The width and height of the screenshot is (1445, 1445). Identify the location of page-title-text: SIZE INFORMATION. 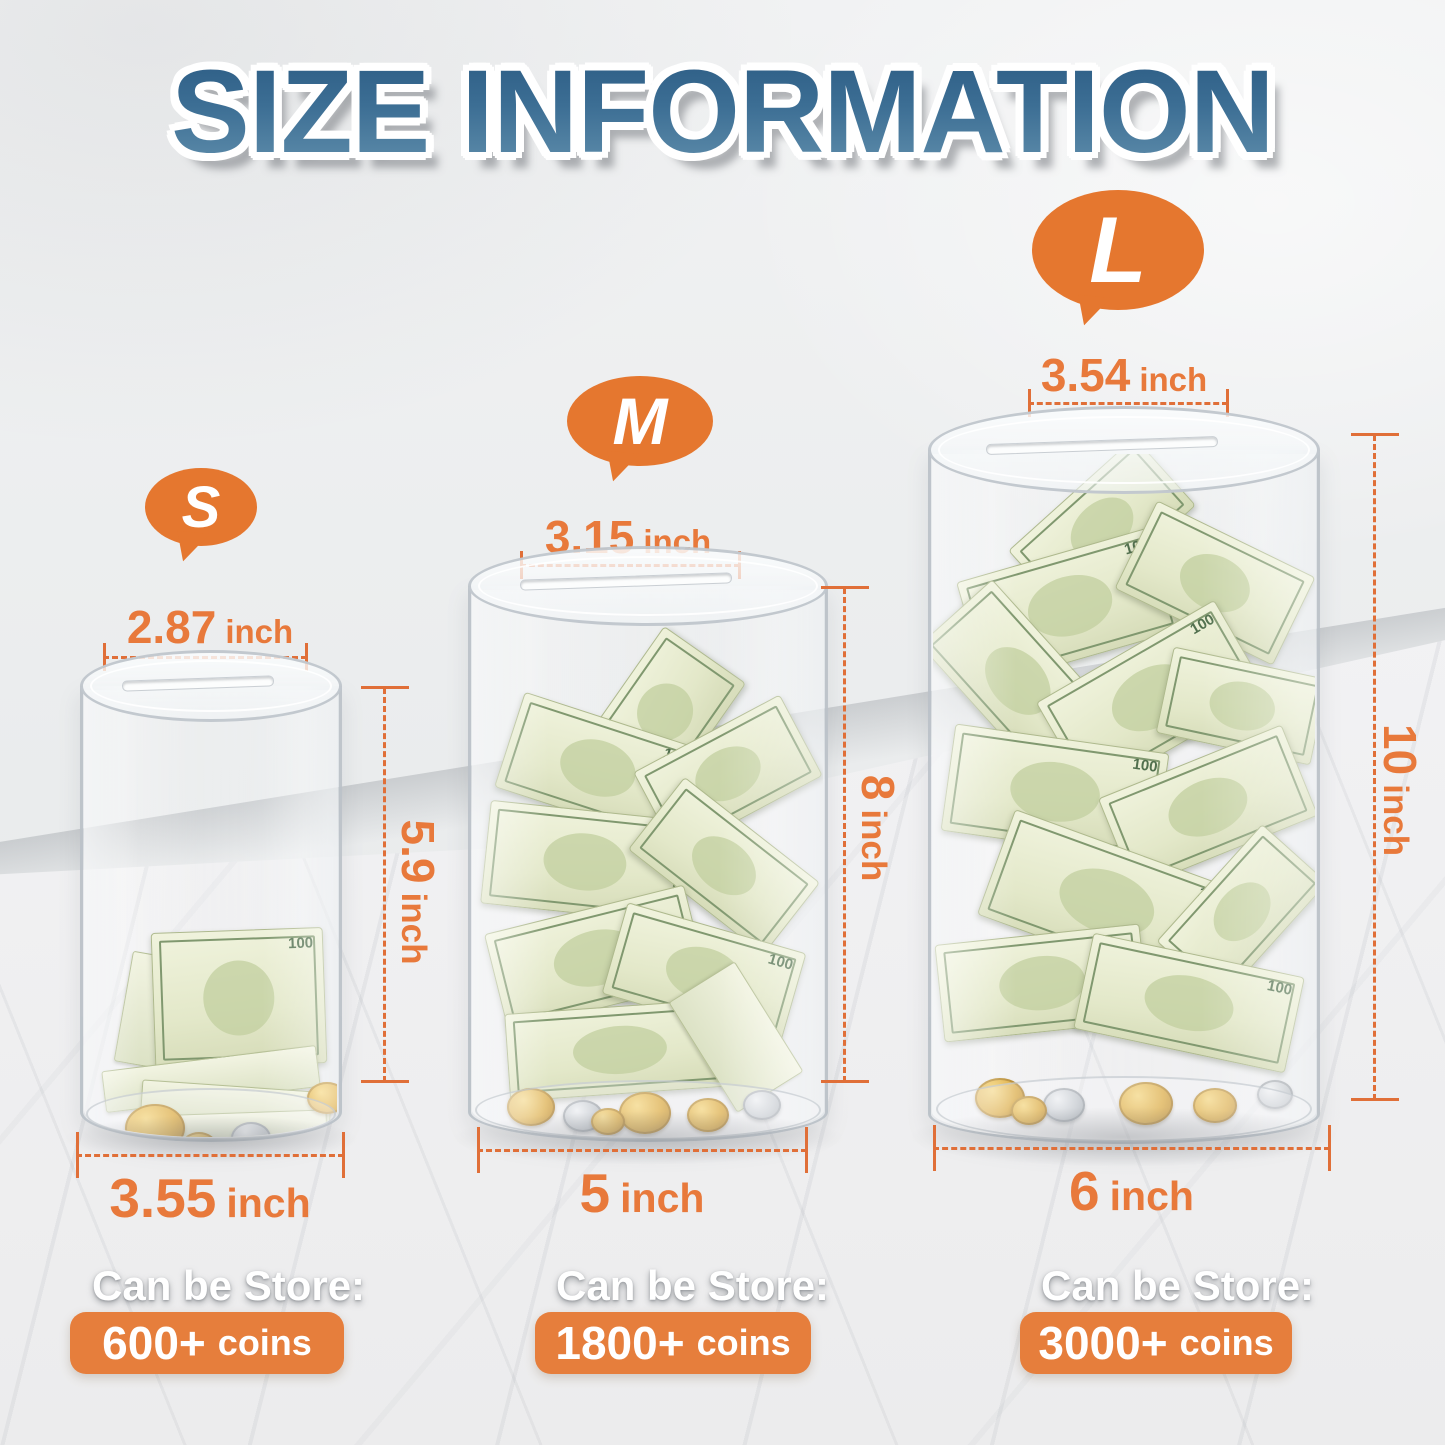
(723, 112).